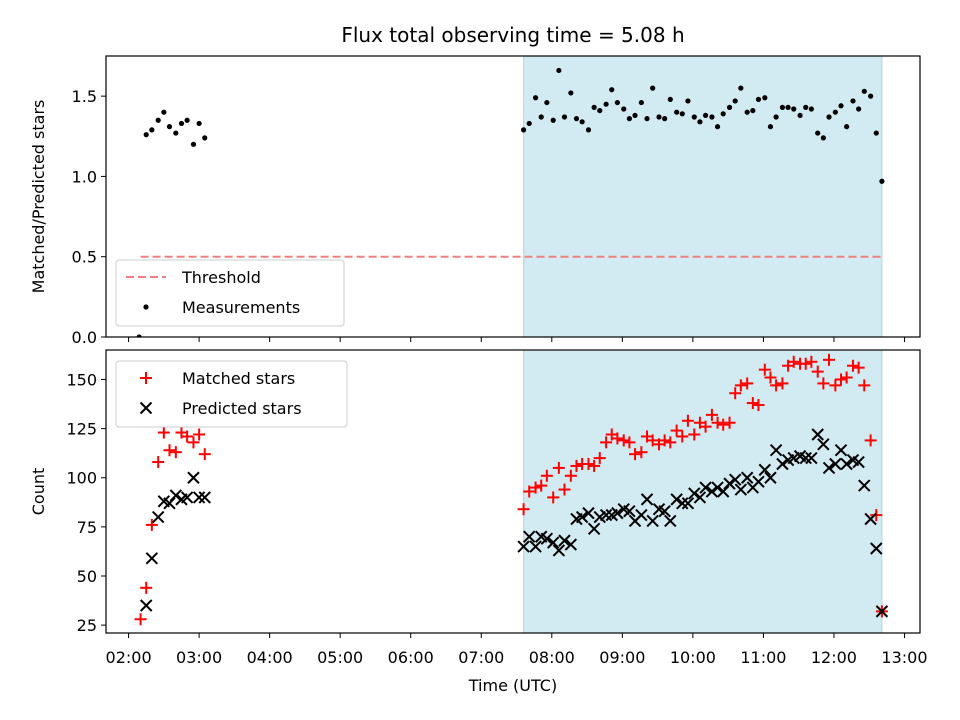  Describe the element at coordinates (481, 657) in the screenshot. I see `x-tick-label: 07:00` at that location.